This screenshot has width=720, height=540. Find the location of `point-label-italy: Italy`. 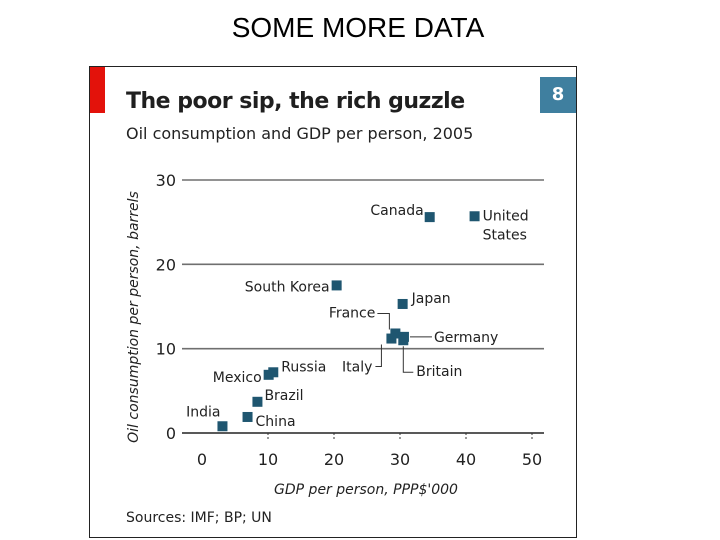

point-label-italy: Italy is located at coordinates (357, 368).